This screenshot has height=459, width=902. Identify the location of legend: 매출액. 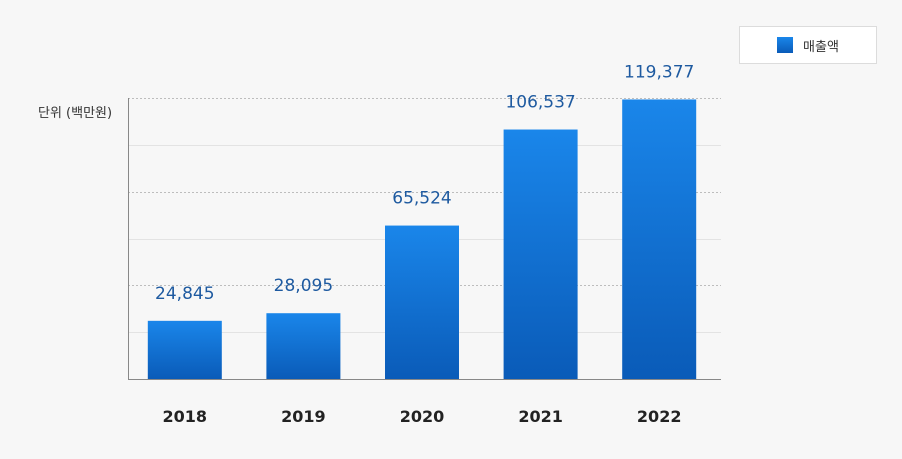
(808, 45).